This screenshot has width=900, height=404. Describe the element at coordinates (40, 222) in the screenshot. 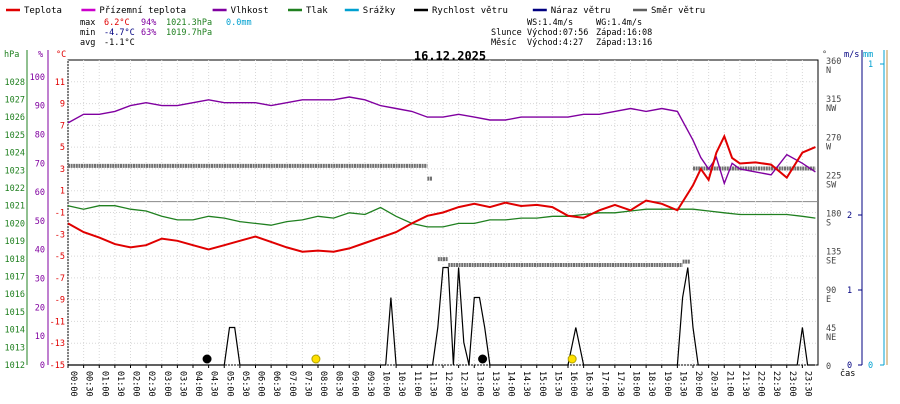

I see `pct-tick-label: 50` at that location.